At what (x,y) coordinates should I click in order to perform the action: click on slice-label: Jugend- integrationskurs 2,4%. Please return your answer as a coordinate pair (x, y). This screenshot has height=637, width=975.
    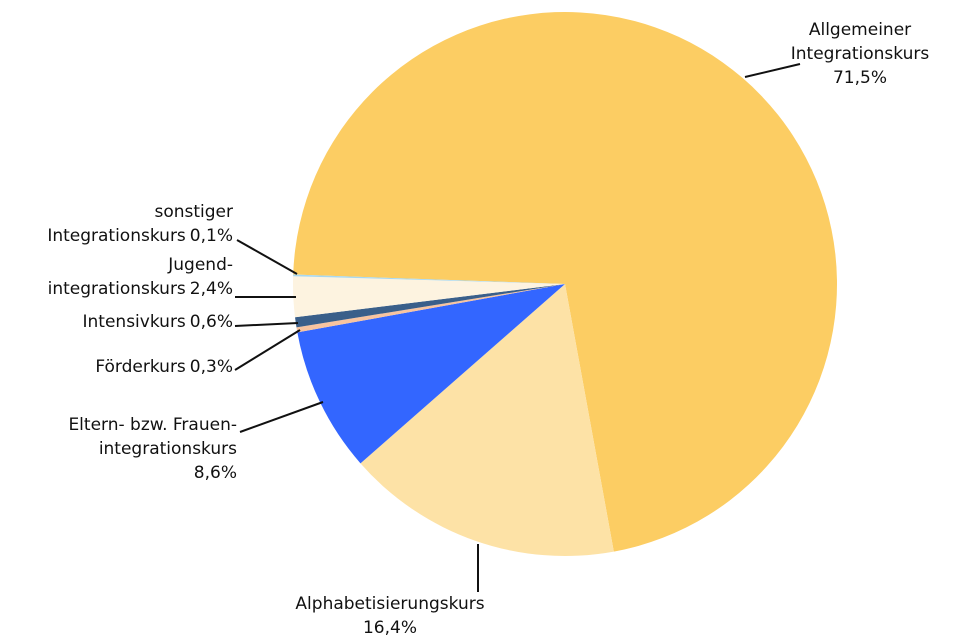
    Looking at the image, I should click on (140, 277).